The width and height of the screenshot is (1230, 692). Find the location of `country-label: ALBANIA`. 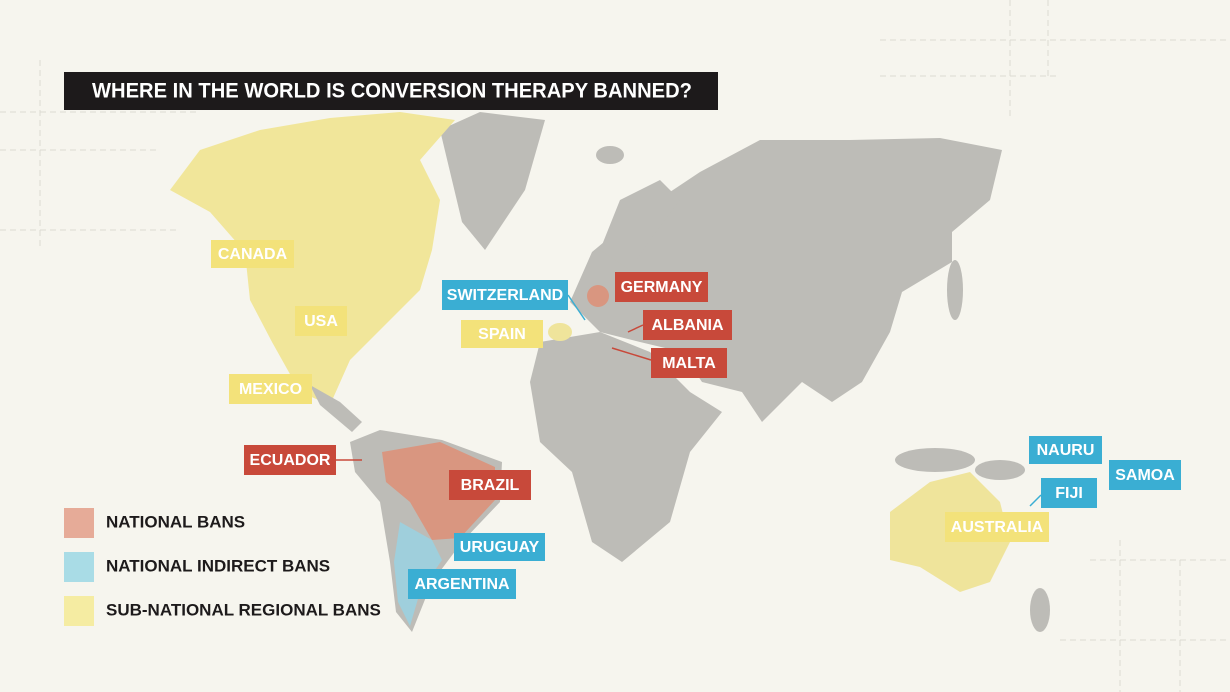

country-label: ALBANIA is located at coordinates (688, 325).